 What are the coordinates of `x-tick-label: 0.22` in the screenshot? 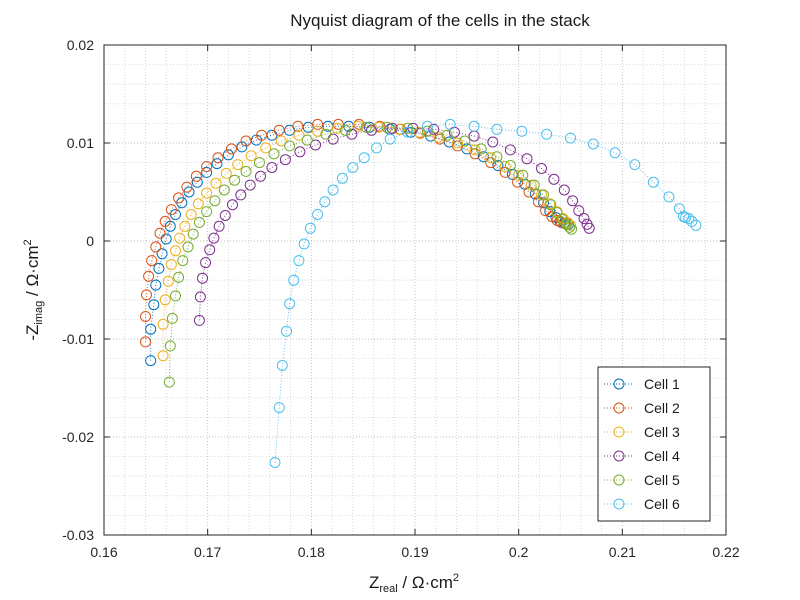 It's located at (725, 552).